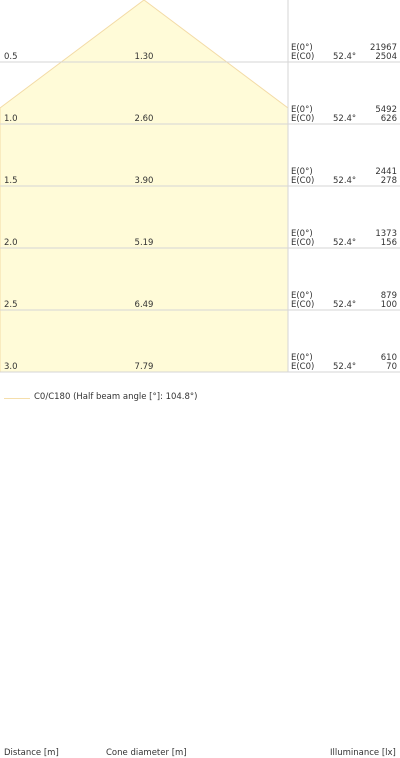  Describe the element at coordinates (11, 367) in the screenshot. I see `distance-value: 3.0` at that location.